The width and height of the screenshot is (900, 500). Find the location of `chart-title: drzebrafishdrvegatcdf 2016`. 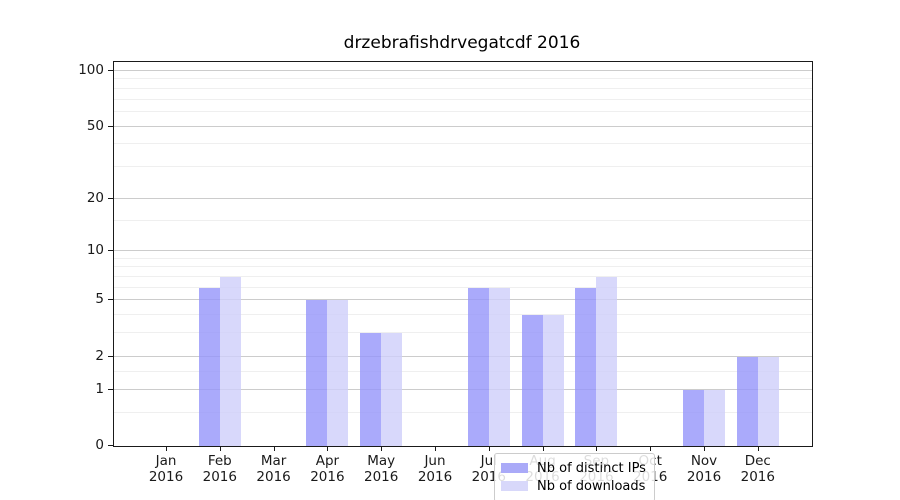

chart-title: drzebrafishdrvegatcdf 2016 is located at coordinates (462, 43).